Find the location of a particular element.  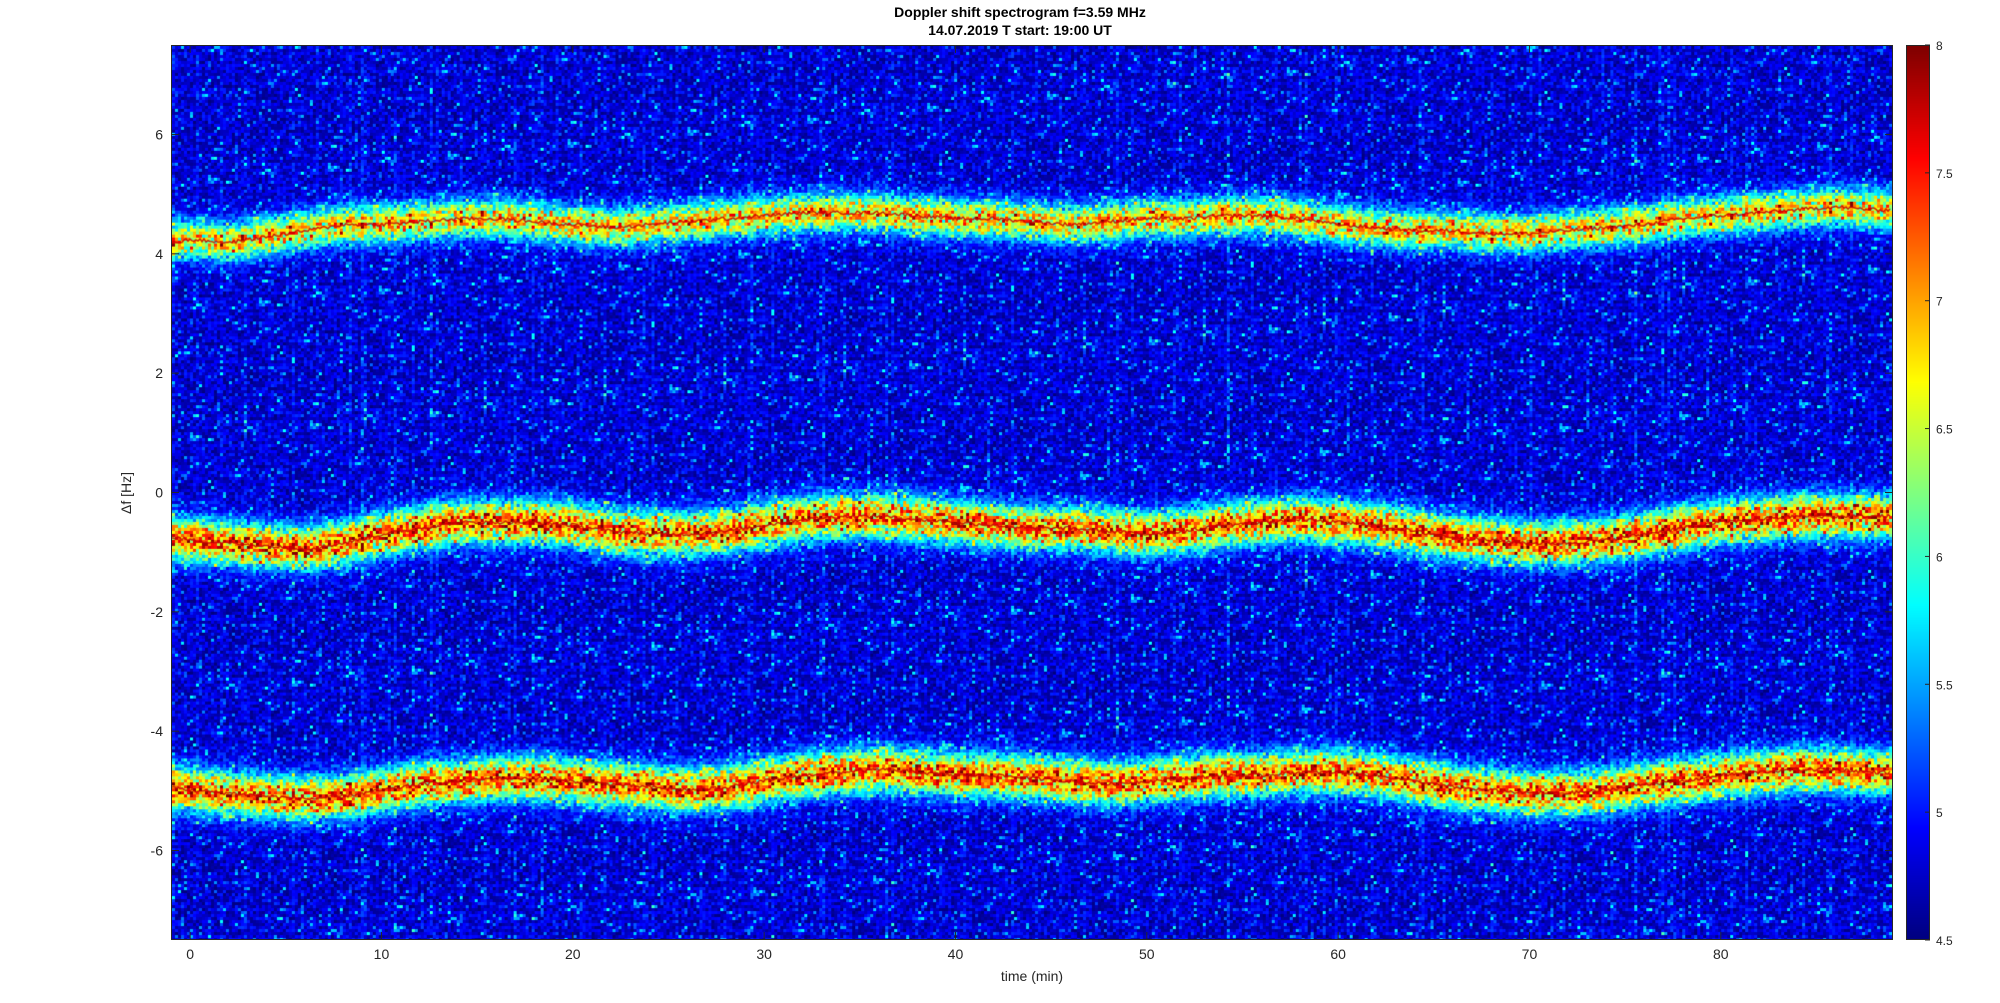

colorbar-tick-label: 8 is located at coordinates (1939, 46).